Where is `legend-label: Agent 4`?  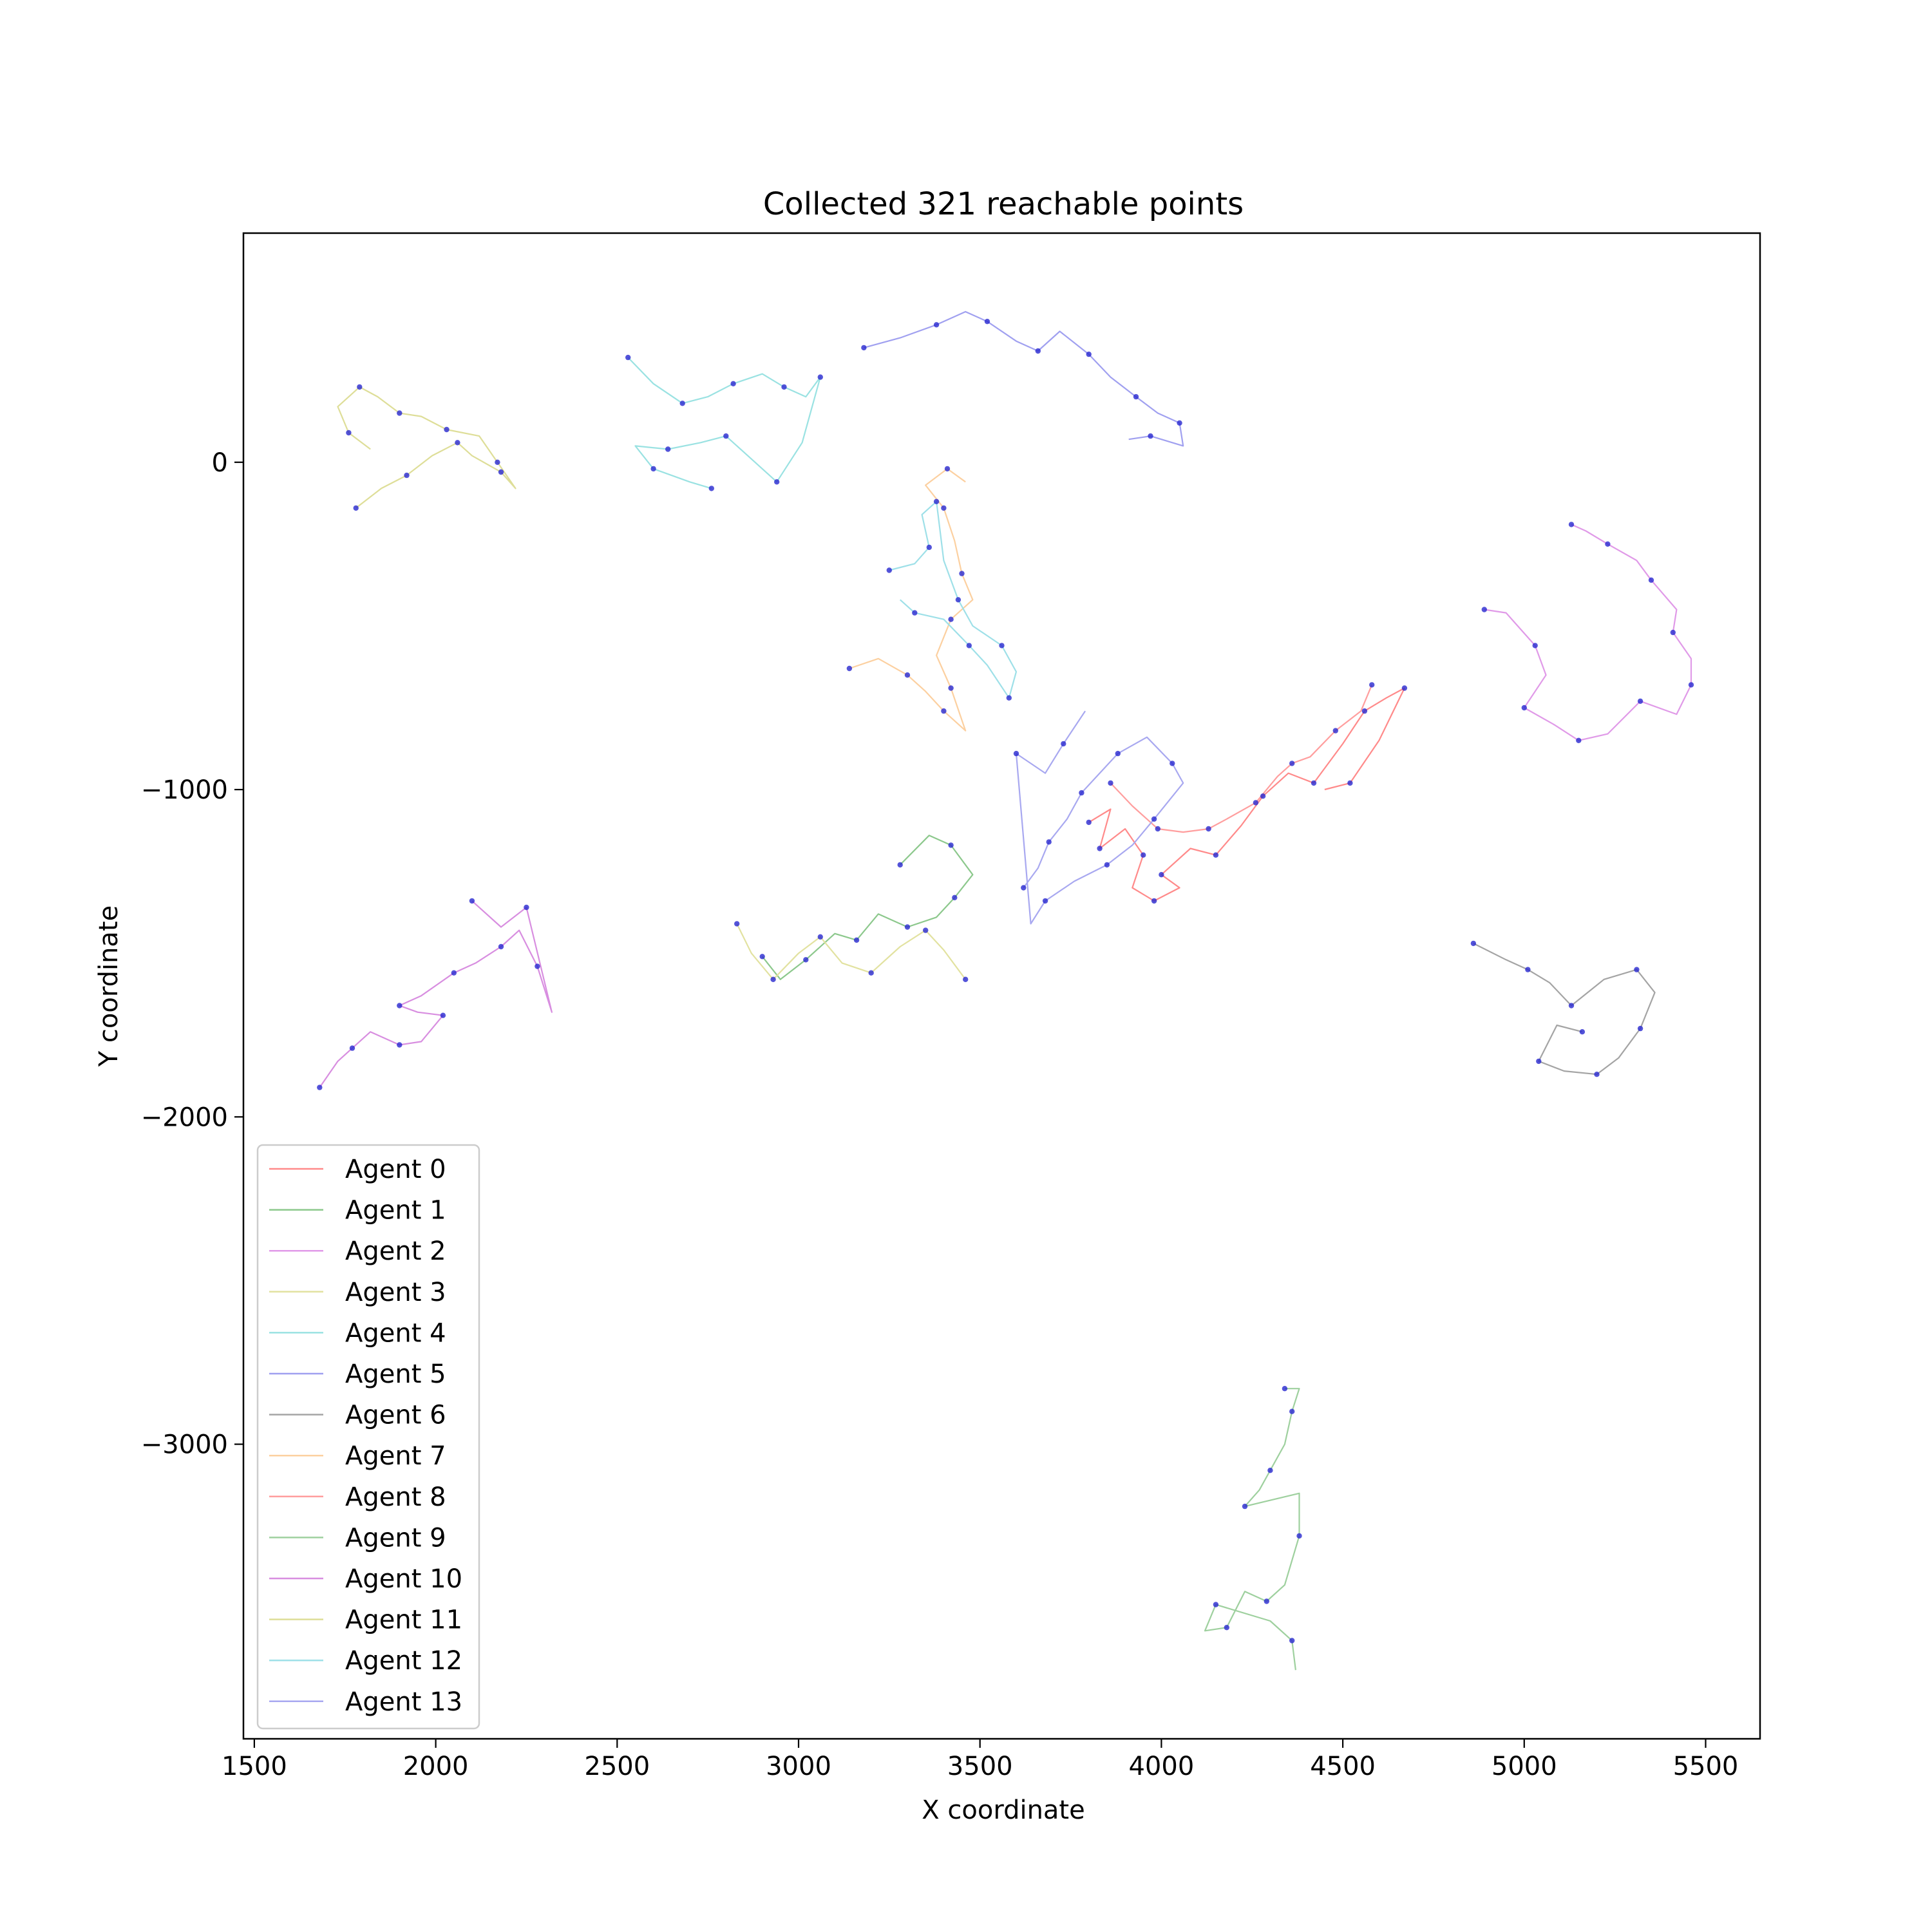
legend-label: Agent 4 is located at coordinates (396, 1333).